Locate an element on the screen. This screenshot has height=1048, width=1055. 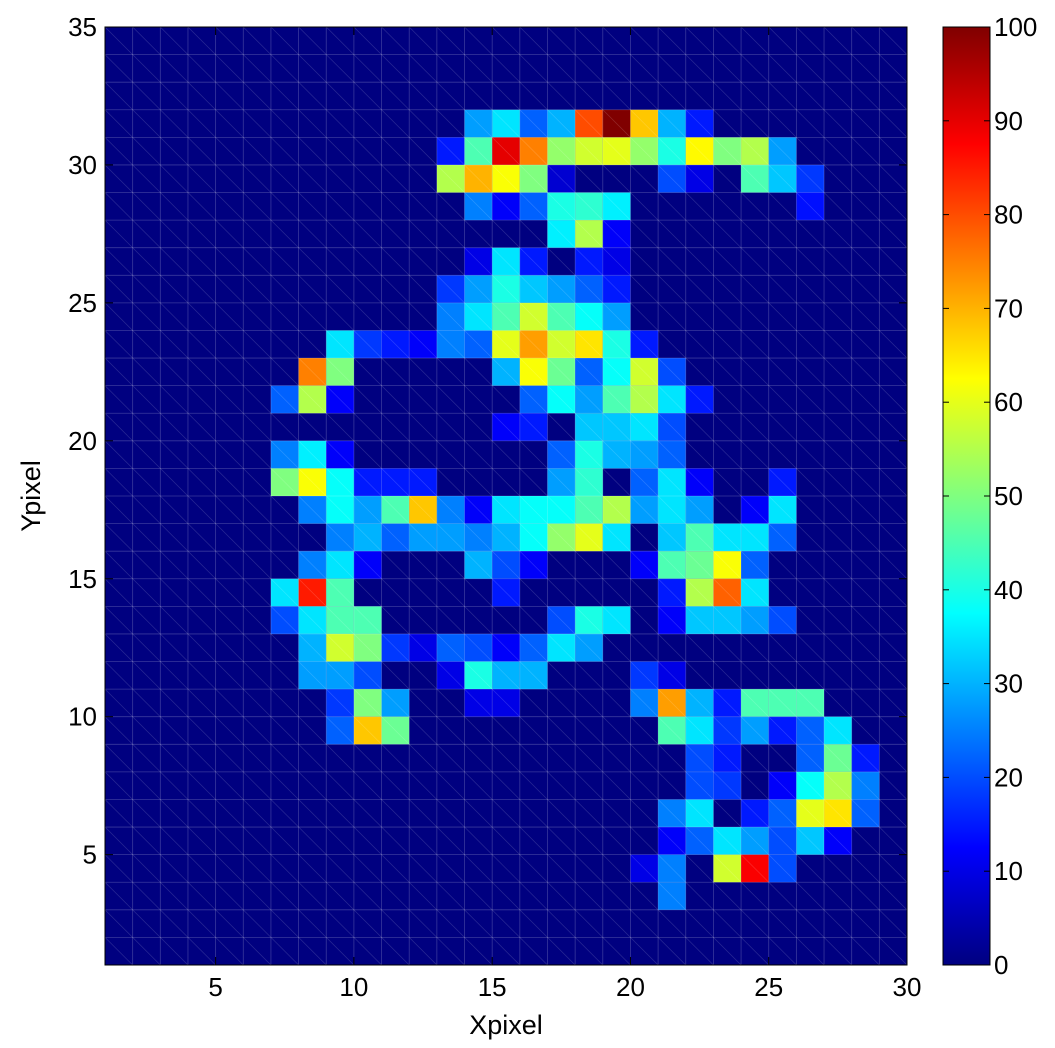
y-tick-label: 15 is located at coordinates (82, 579).